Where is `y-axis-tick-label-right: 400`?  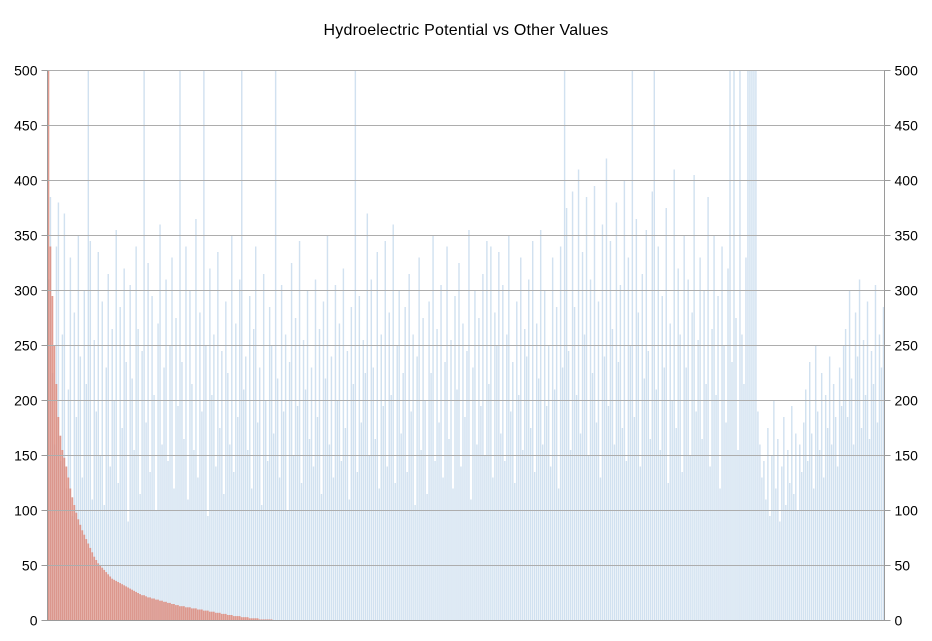
y-axis-tick-label-right: 400 is located at coordinates (907, 181).